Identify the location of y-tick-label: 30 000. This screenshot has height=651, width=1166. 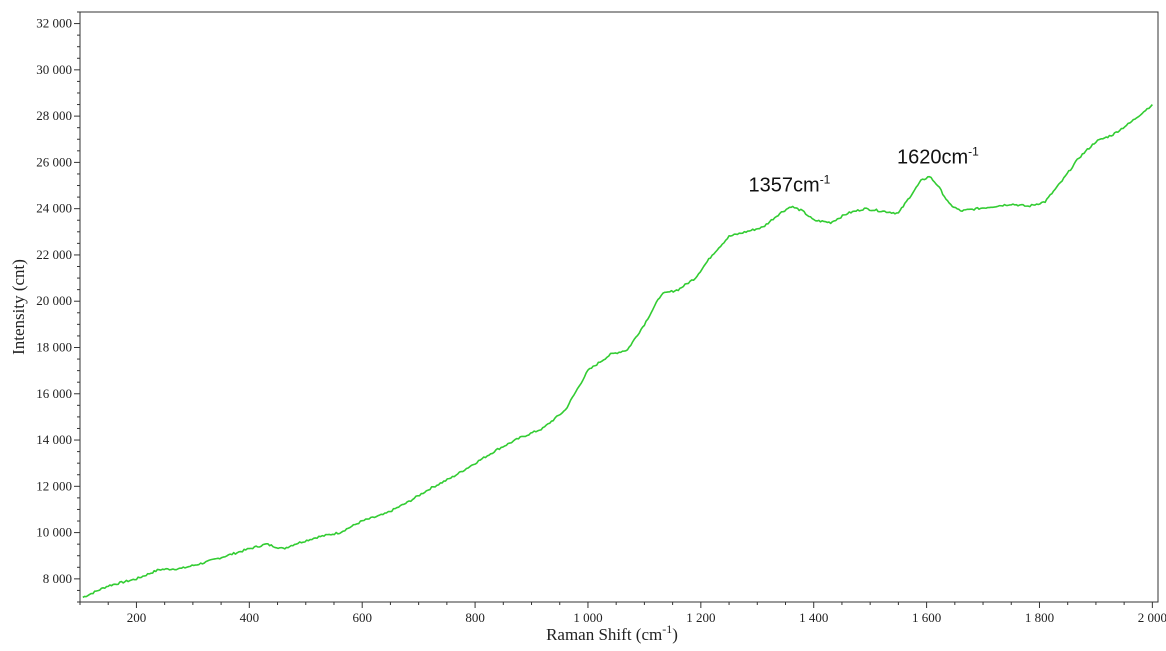
(54, 69).